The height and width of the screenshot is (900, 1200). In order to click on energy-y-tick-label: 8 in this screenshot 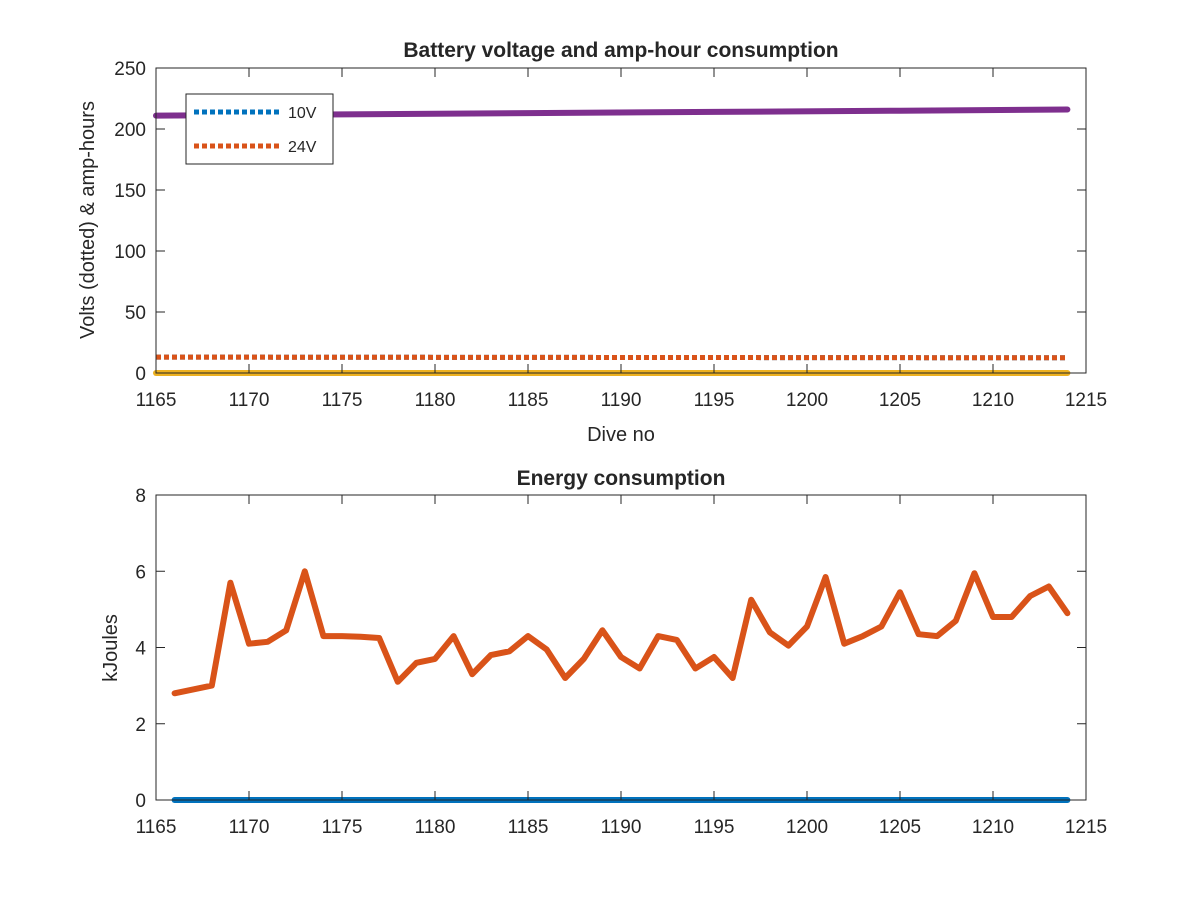, I will do `click(140, 496)`.